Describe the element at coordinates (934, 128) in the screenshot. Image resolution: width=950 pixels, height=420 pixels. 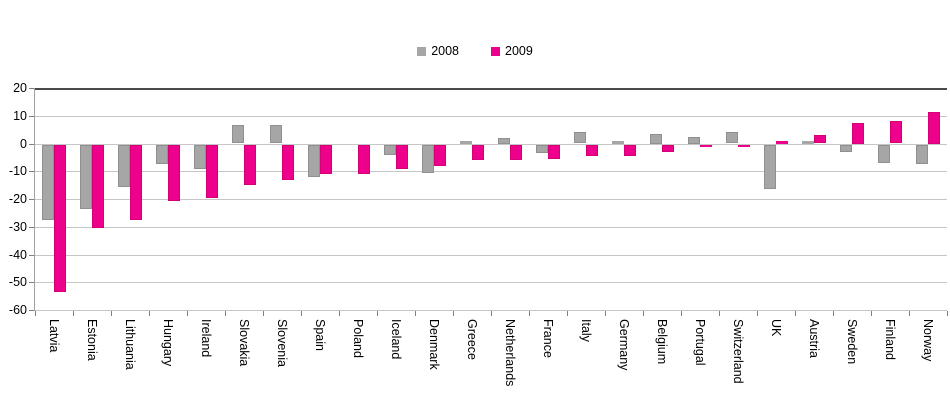
I see `bar-2009-norway` at that location.